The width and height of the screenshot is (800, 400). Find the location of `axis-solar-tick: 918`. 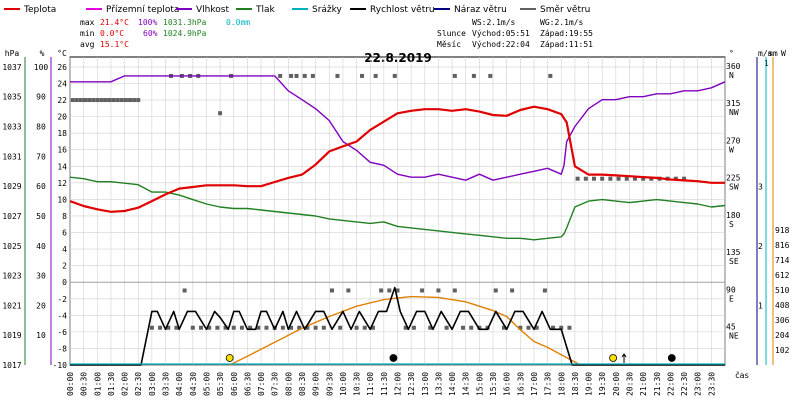

axis-solar-tick: 918 is located at coordinates (782, 230).